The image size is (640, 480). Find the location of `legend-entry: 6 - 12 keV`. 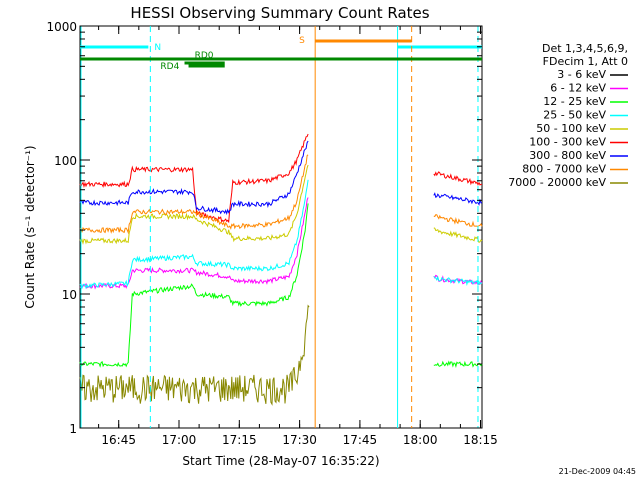

legend-entry: 6 - 12 keV is located at coordinates (578, 88).